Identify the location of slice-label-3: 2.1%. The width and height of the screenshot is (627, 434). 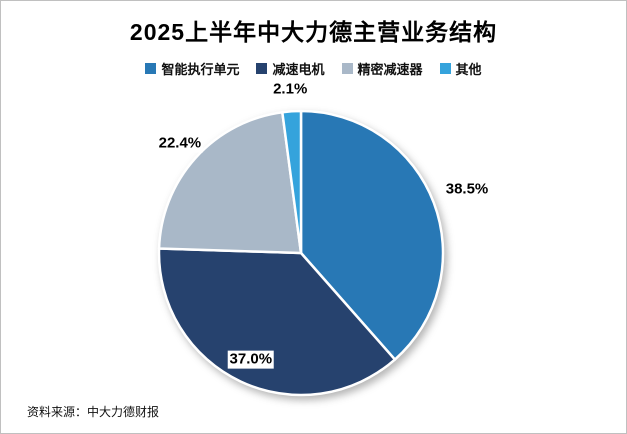
(290, 90).